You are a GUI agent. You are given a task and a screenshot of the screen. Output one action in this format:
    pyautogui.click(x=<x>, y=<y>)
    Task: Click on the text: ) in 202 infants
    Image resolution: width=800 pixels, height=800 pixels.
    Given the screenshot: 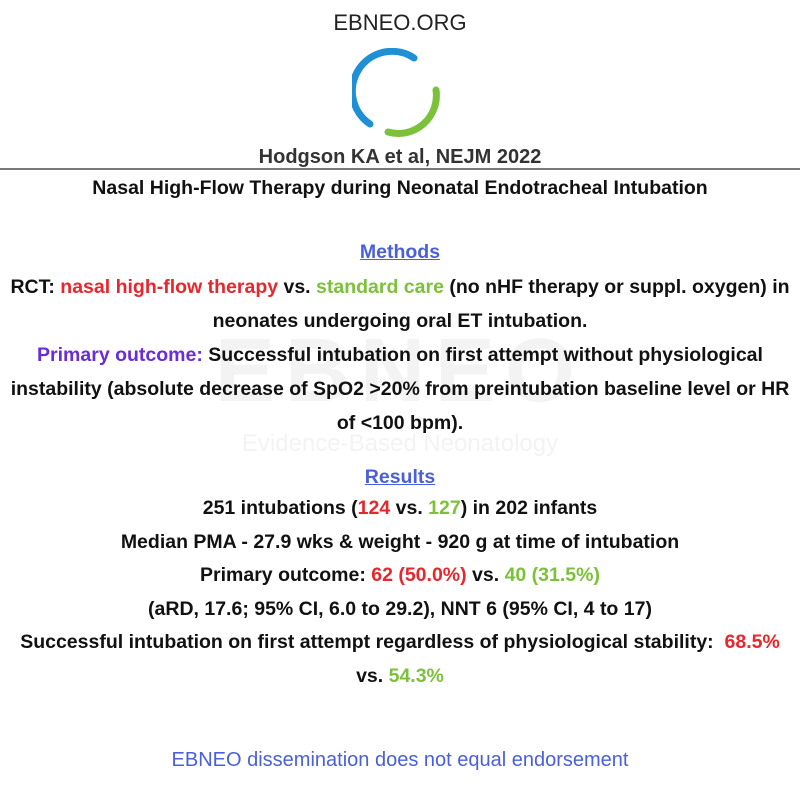 What is the action you would take?
    pyautogui.click(x=529, y=508)
    